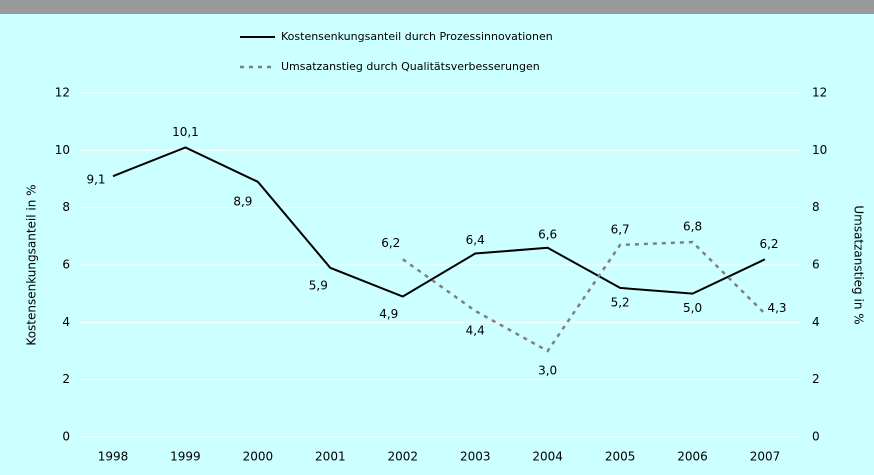 The height and width of the screenshot is (475, 874). I want to click on data-label: 4,9, so click(388, 314).